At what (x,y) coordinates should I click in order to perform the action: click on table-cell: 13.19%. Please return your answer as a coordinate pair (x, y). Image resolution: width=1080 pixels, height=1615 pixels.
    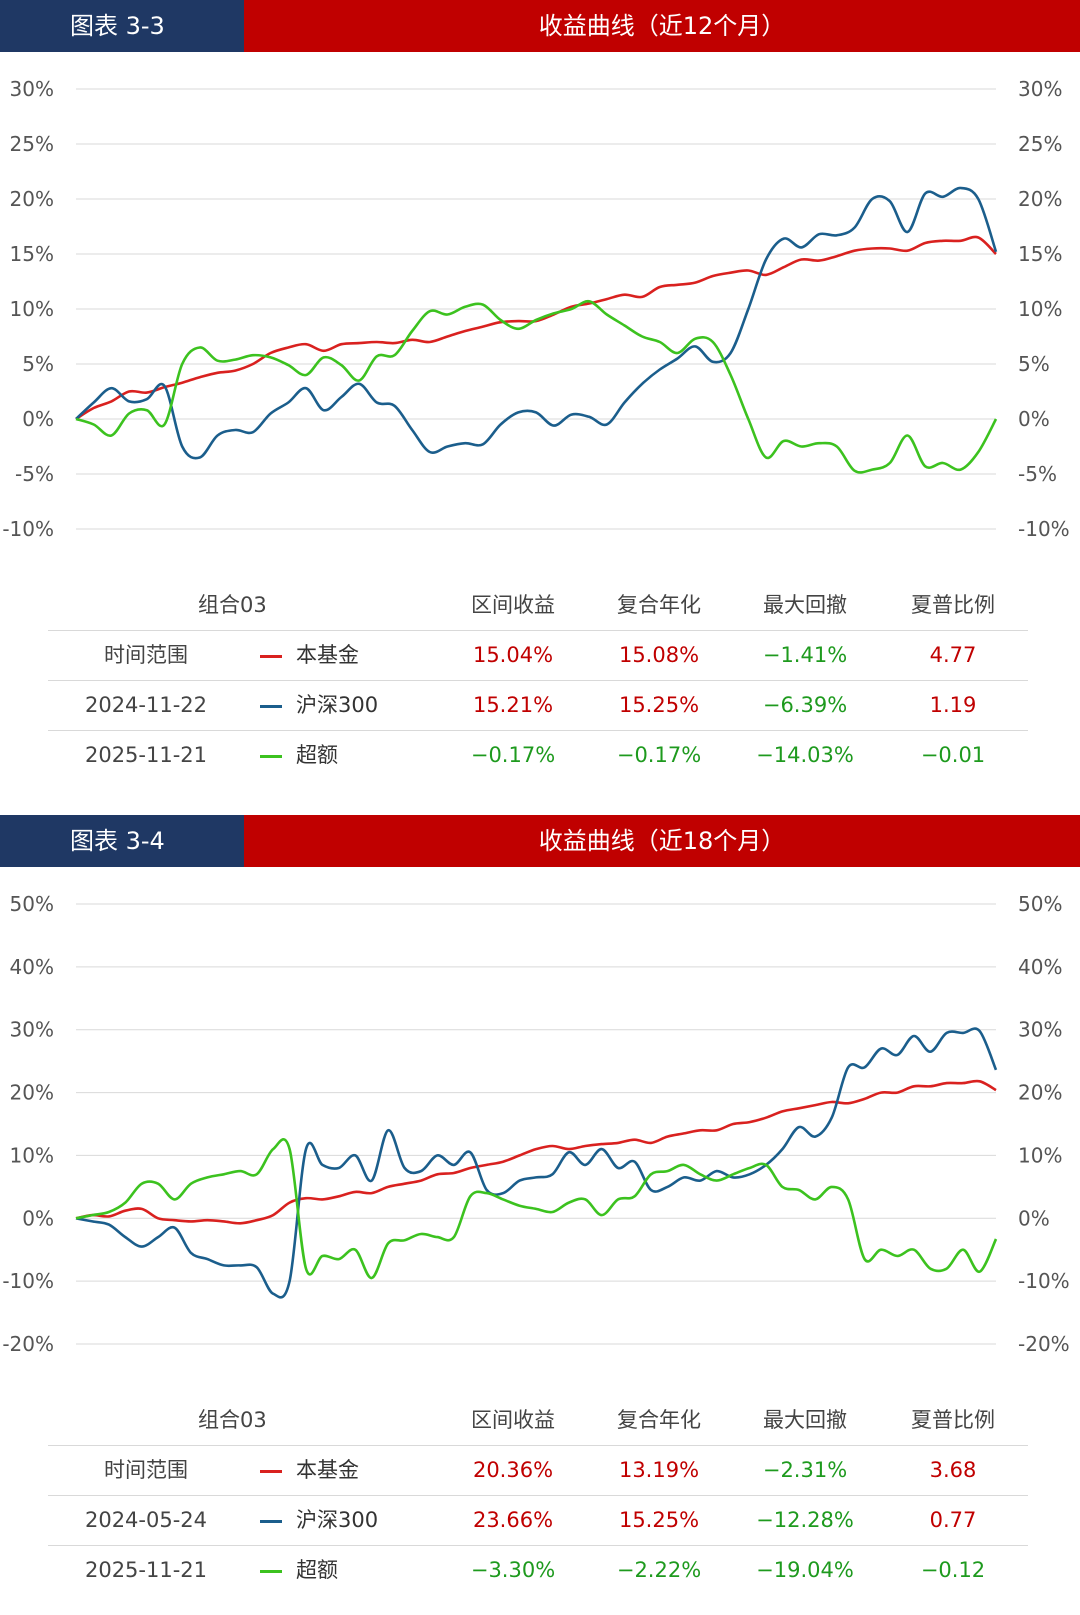
    Looking at the image, I should click on (659, 1470).